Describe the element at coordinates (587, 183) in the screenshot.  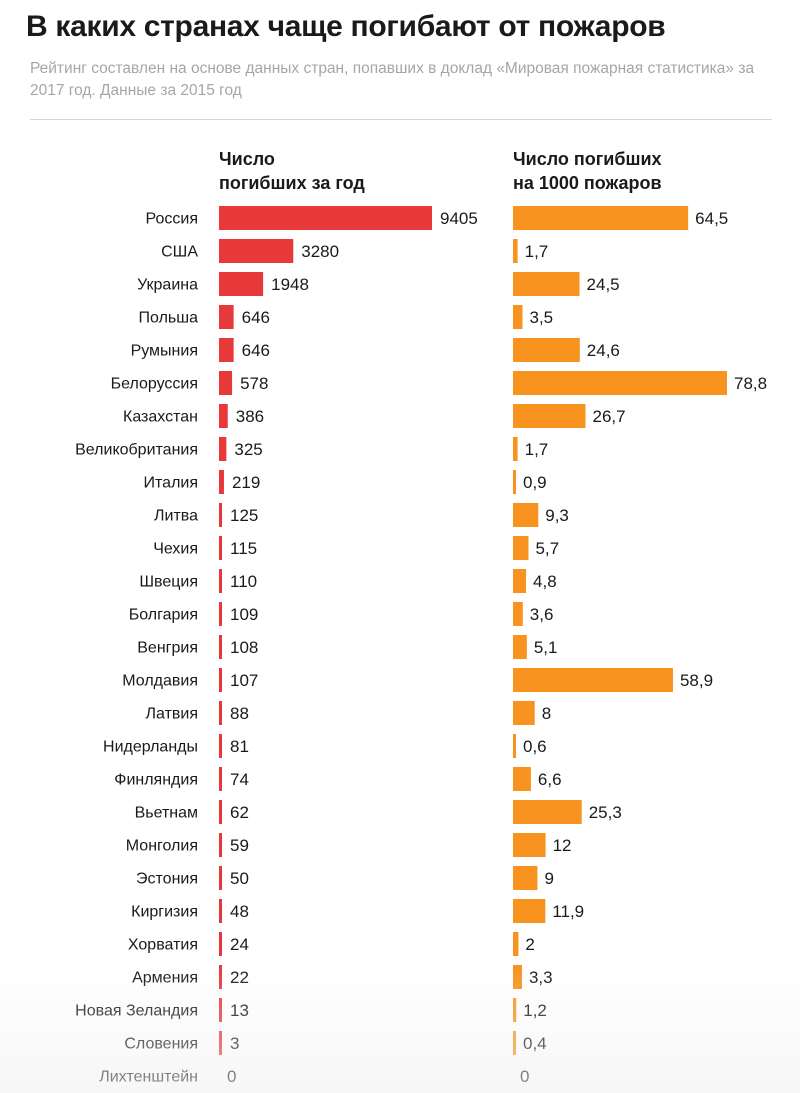
I see `column-header-rate-line-2: на 1000 пожаров` at that location.